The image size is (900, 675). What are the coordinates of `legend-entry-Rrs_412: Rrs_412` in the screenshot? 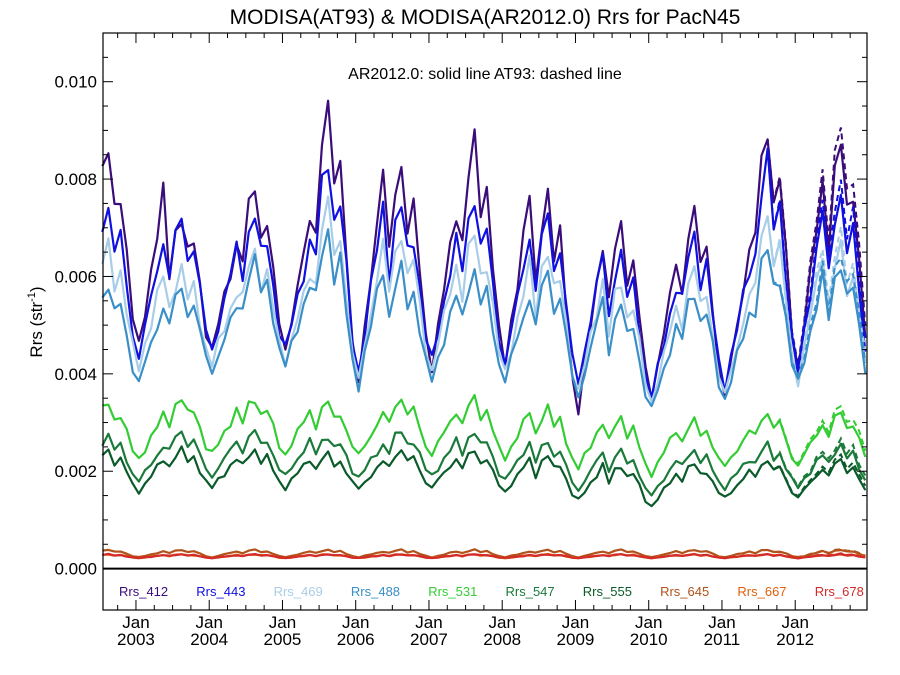 It's located at (143, 591).